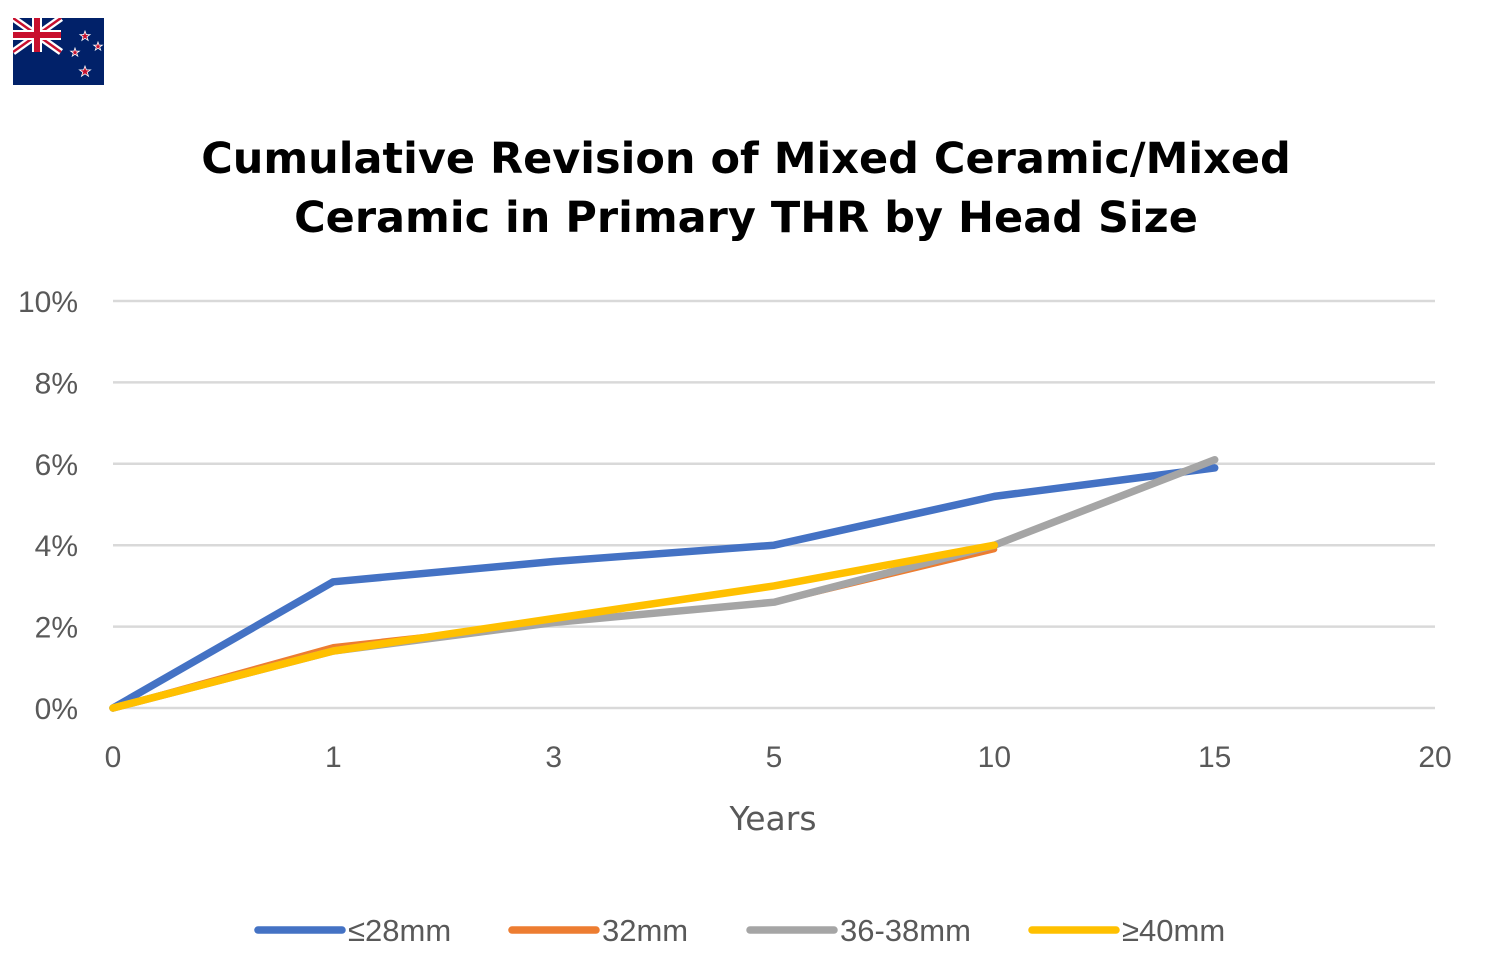 The image size is (1492, 978). Describe the element at coordinates (333, 757) in the screenshot. I see `x-tick-label: 1` at that location.